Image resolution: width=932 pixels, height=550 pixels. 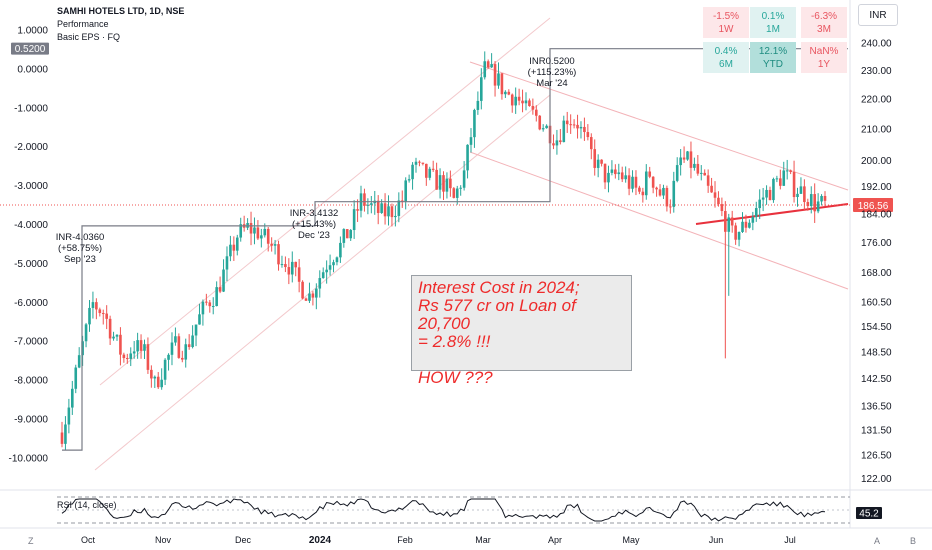 I want to click on note-line-3: = 2.8% !!!, so click(x=454, y=341).